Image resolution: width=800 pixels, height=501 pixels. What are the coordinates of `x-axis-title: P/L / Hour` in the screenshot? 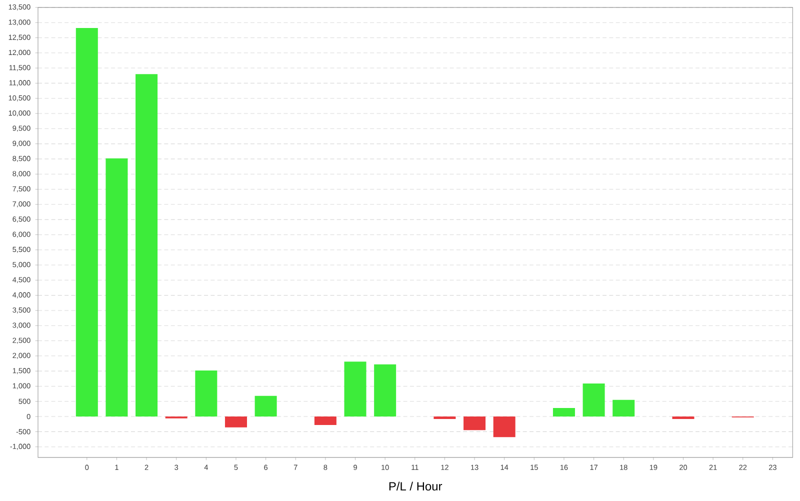 It's located at (415, 486).